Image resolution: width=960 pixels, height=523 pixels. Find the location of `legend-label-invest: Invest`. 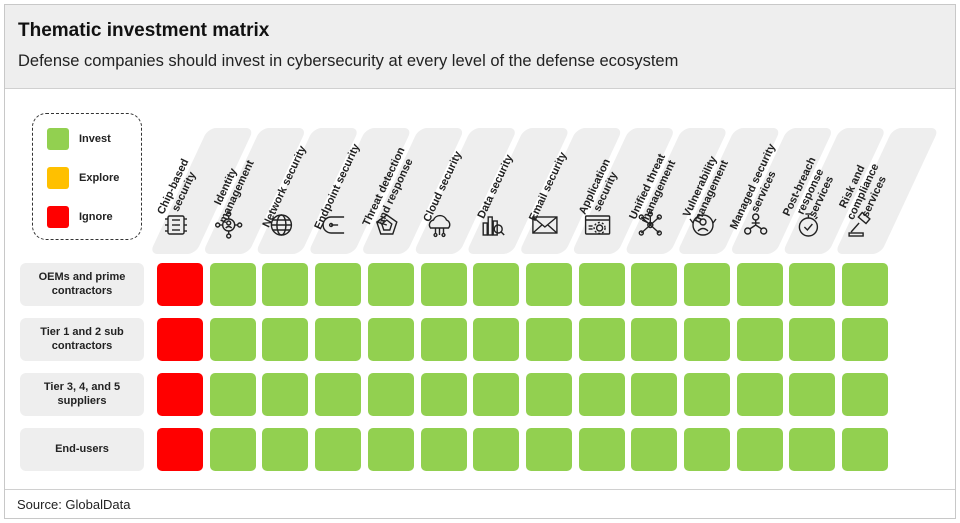

legend-label-invest: Invest is located at coordinates (95, 139).